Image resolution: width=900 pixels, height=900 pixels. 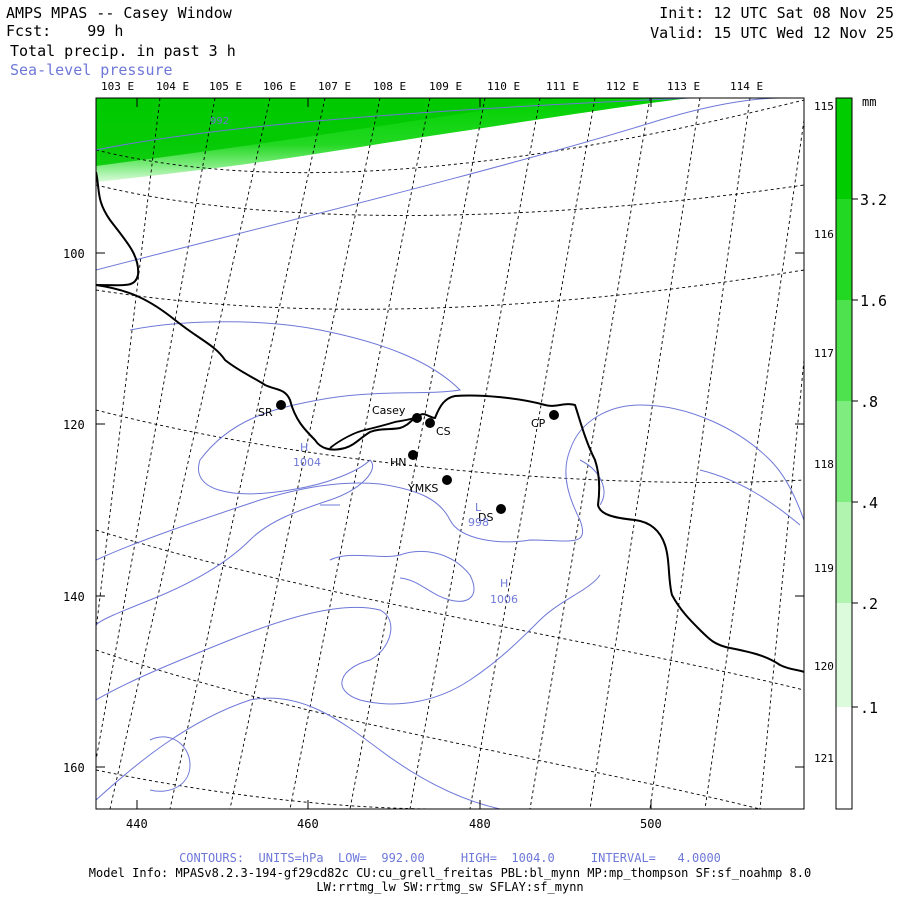 I want to click on colorbar-label: 3.2, so click(x=873, y=200).